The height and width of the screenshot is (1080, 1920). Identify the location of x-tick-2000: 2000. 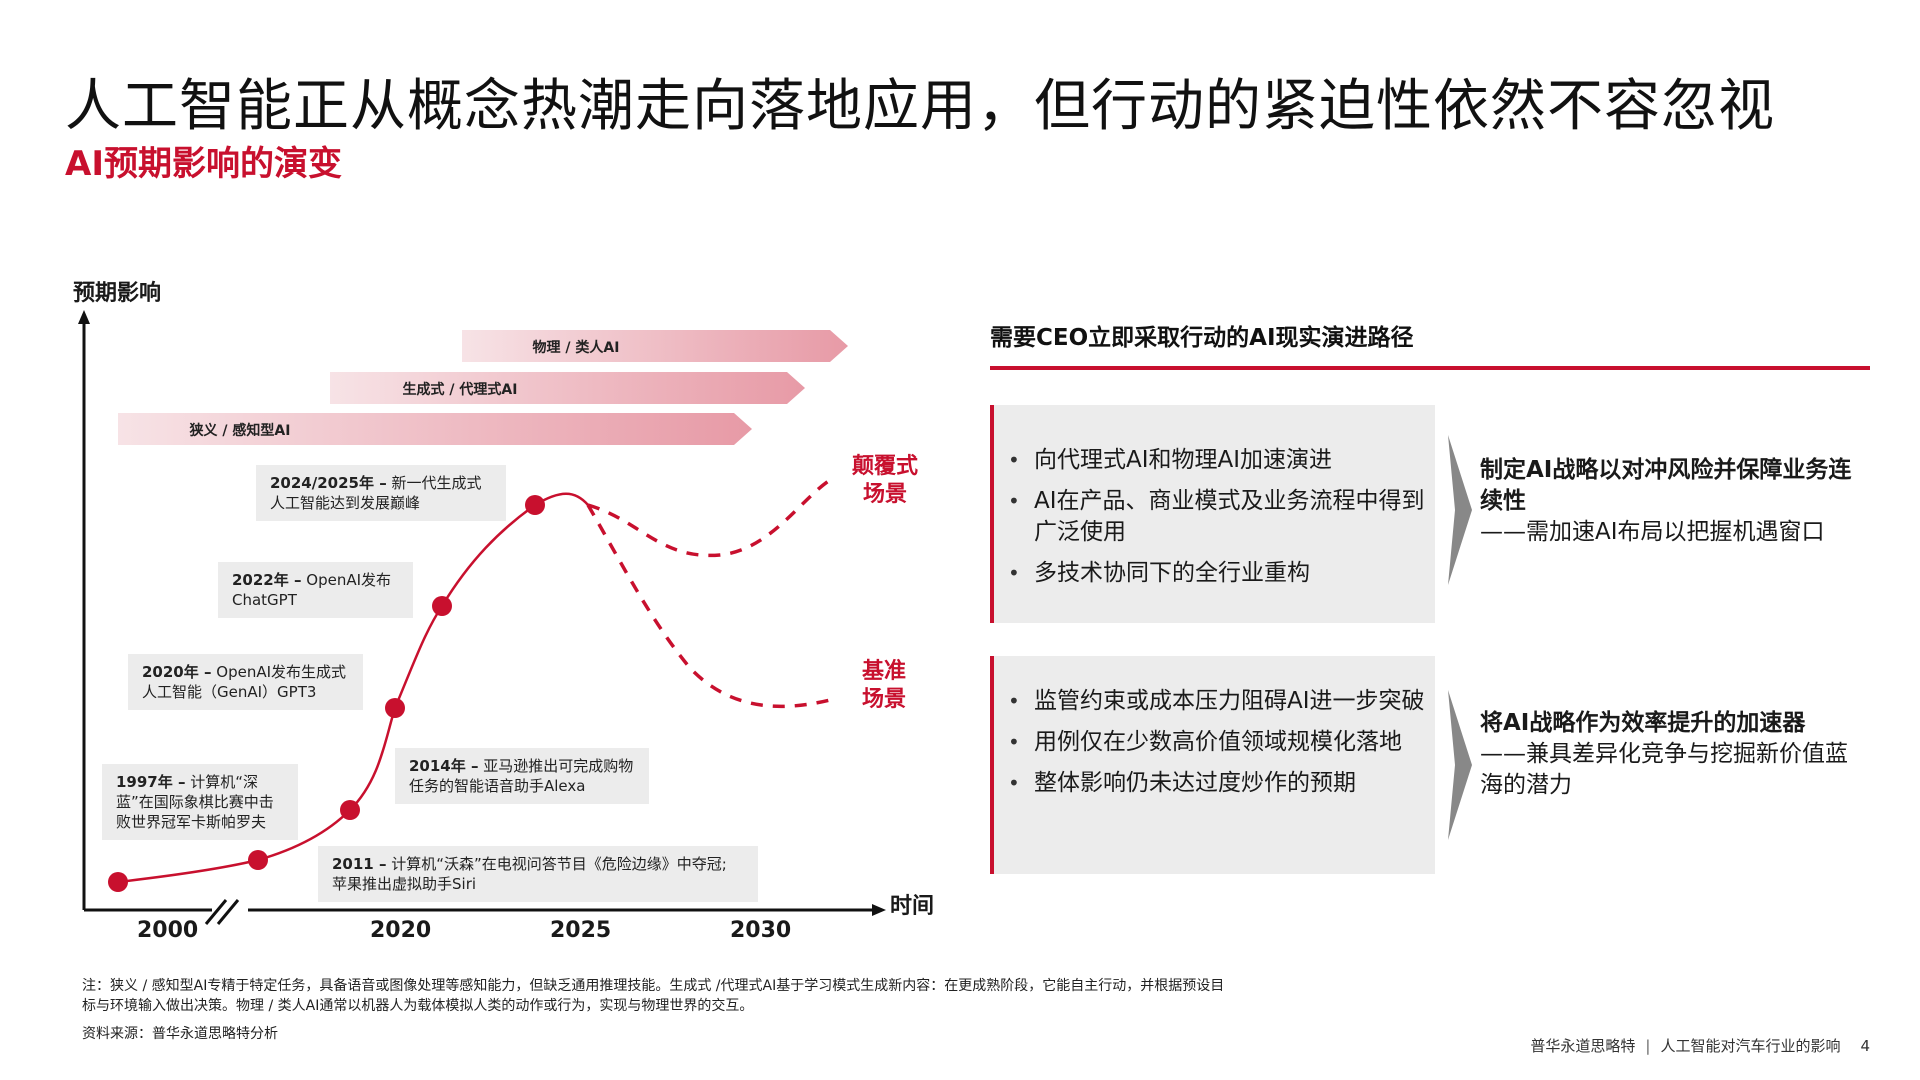
(168, 930).